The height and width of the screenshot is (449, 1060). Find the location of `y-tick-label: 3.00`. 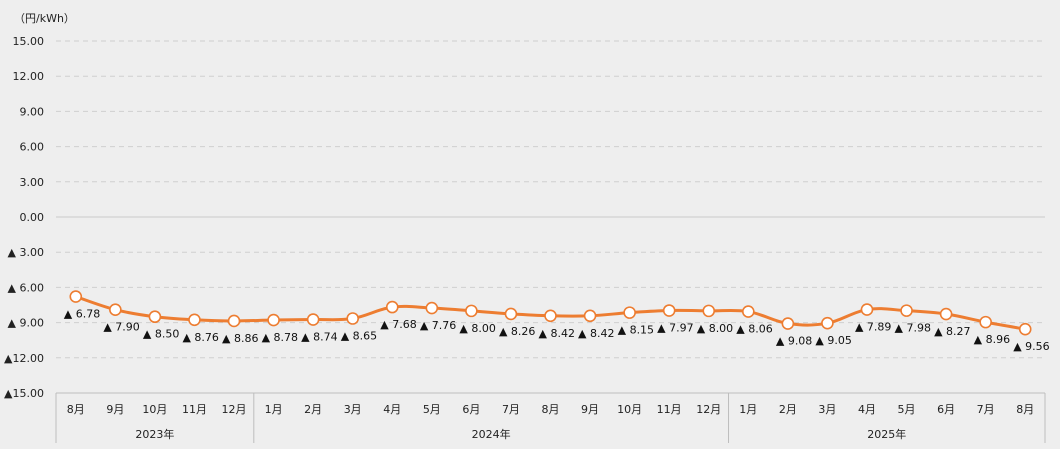

y-tick-label: 3.00 is located at coordinates (32, 182).